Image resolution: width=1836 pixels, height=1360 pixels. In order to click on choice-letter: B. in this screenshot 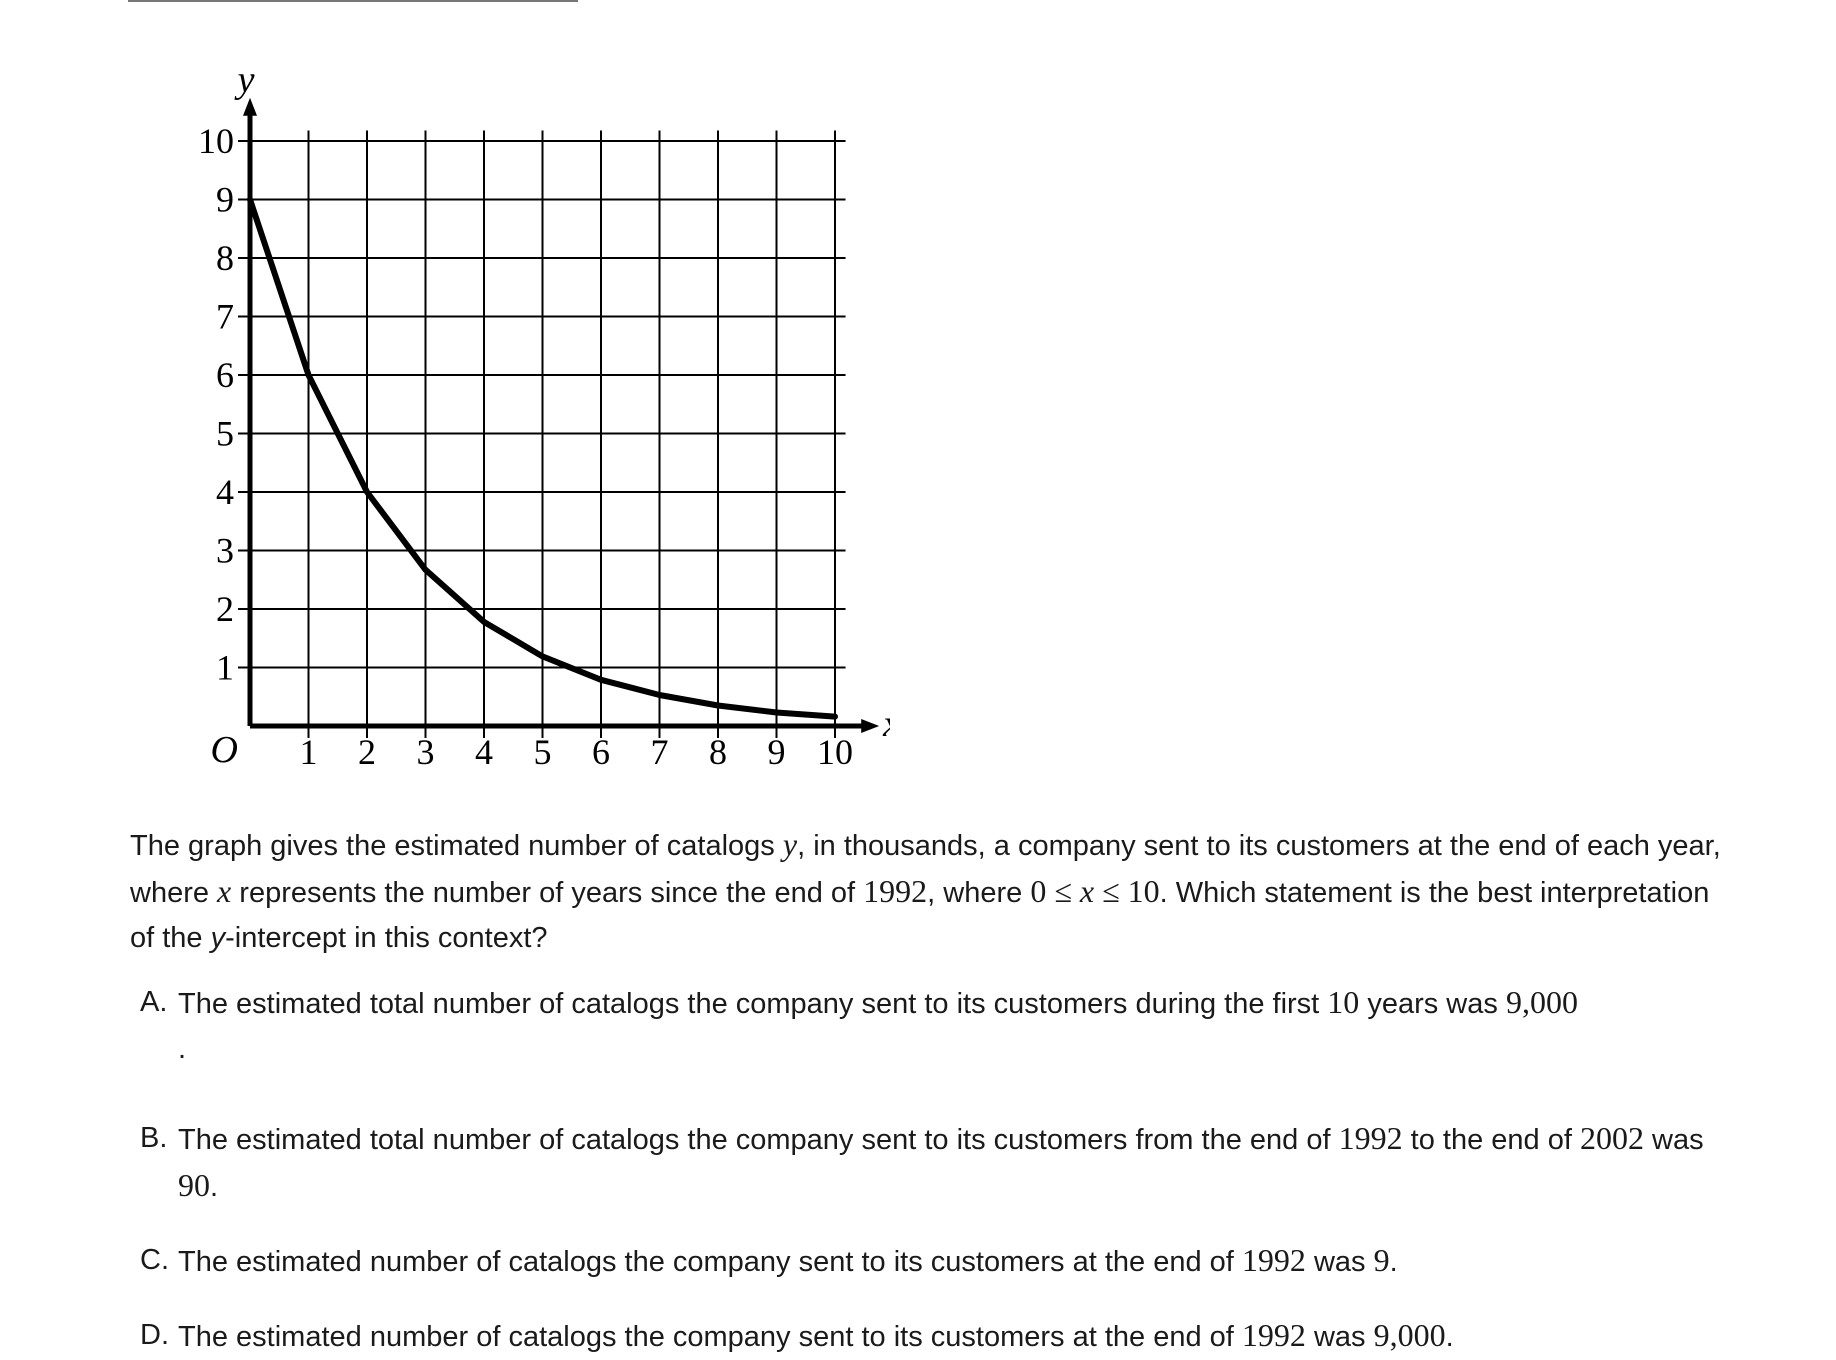, I will do `click(154, 1138)`.